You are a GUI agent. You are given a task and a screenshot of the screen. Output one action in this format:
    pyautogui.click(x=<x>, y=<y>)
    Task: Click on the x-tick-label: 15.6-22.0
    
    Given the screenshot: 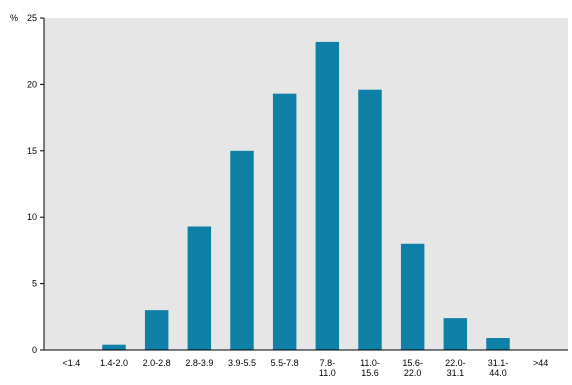 What is the action you would take?
    pyautogui.click(x=412, y=368)
    